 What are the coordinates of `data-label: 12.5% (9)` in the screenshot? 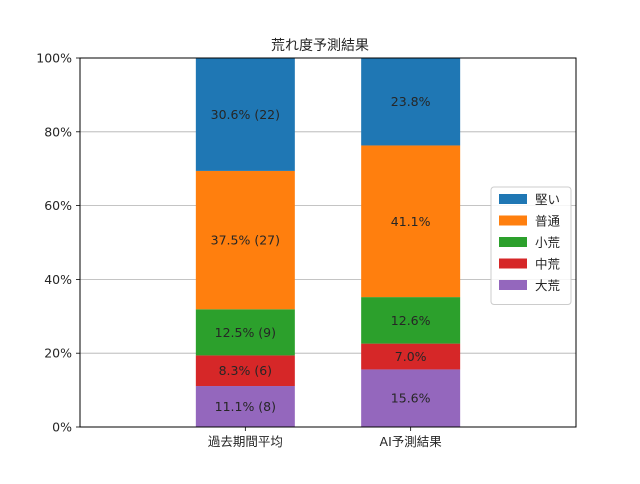 It's located at (245, 332).